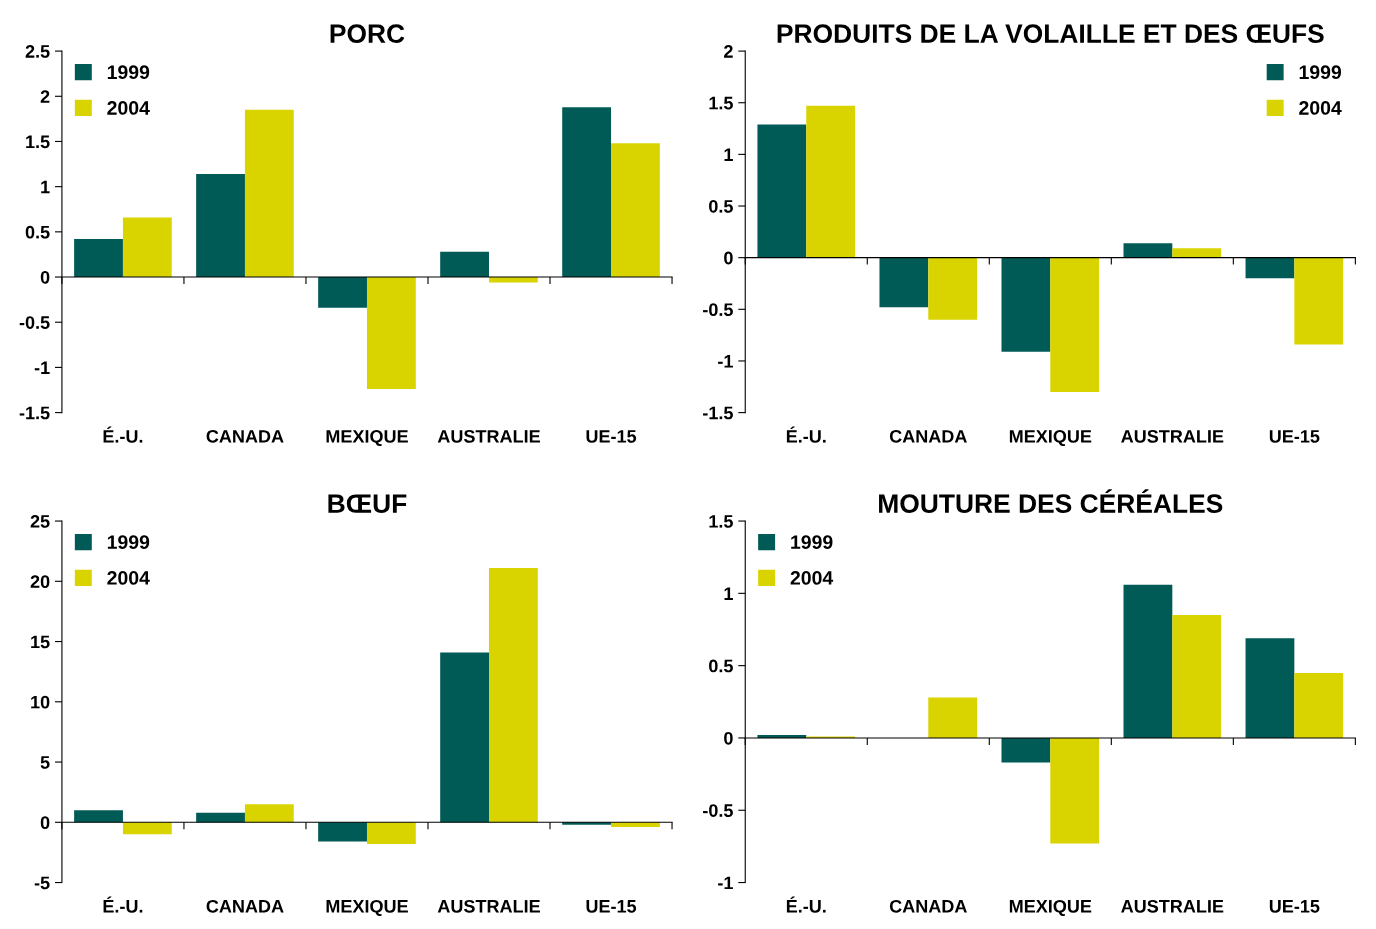 Image resolution: width=1376 pixels, height=929 pixels. I want to click on chart-title: PORC, so click(367, 34).